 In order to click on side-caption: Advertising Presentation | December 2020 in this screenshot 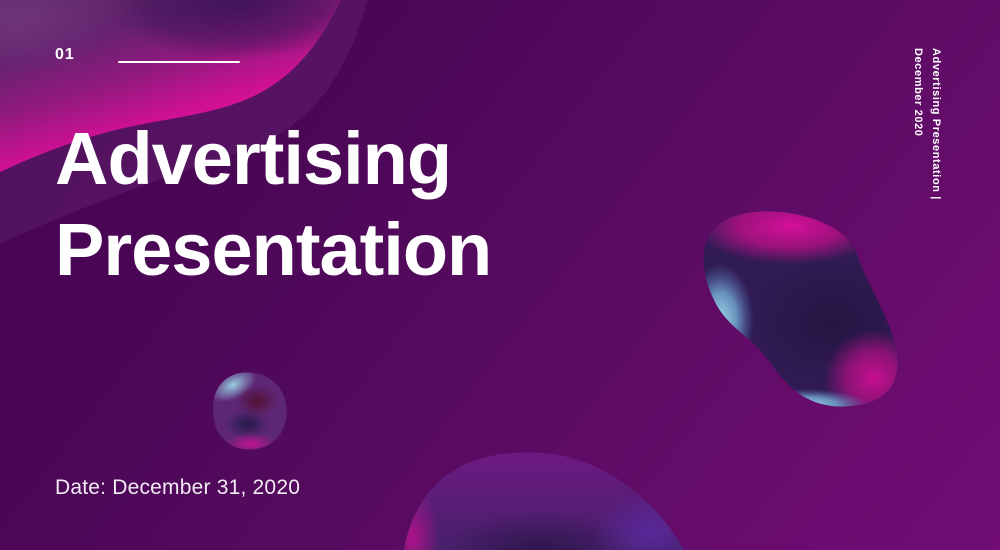, I will do `click(926, 124)`.